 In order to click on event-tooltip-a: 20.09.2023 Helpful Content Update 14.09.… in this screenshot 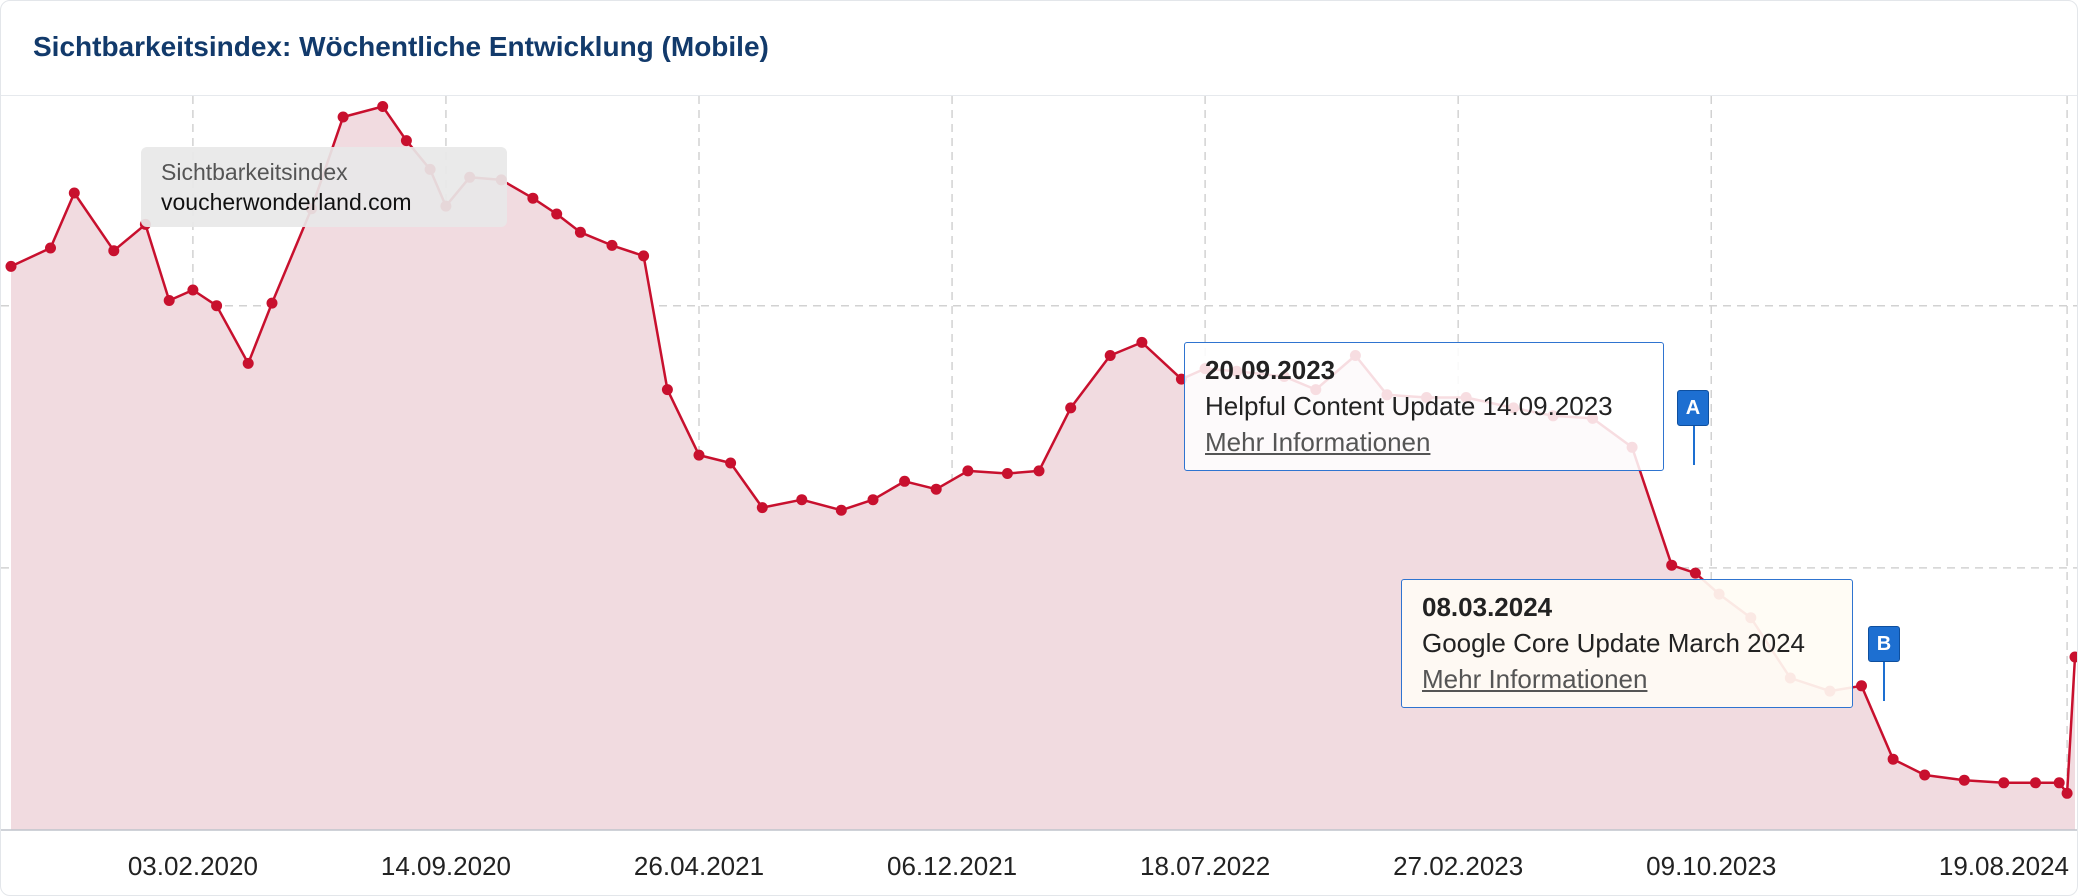, I will do `click(1424, 406)`.